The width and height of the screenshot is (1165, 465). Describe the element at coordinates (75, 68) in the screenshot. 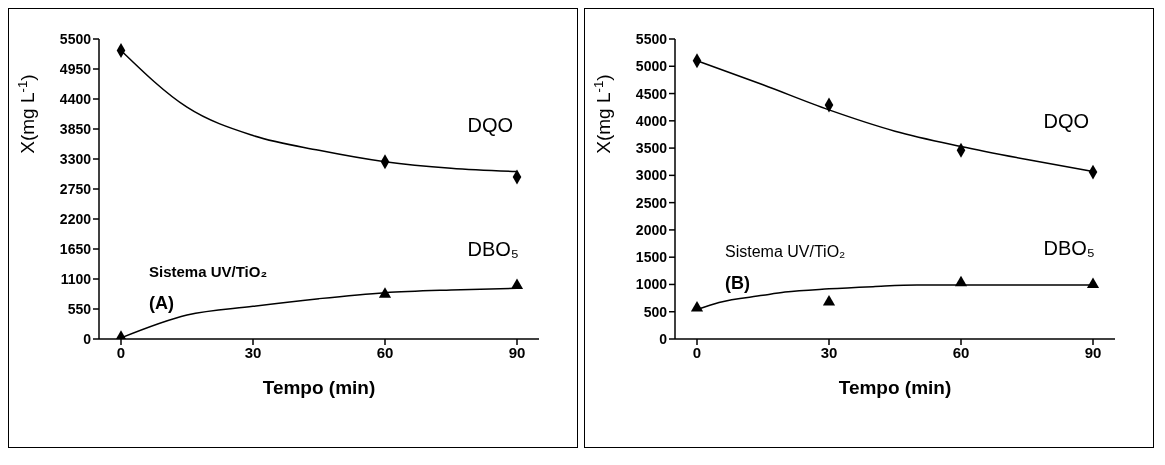

I see `y-tick-label: 4950` at that location.